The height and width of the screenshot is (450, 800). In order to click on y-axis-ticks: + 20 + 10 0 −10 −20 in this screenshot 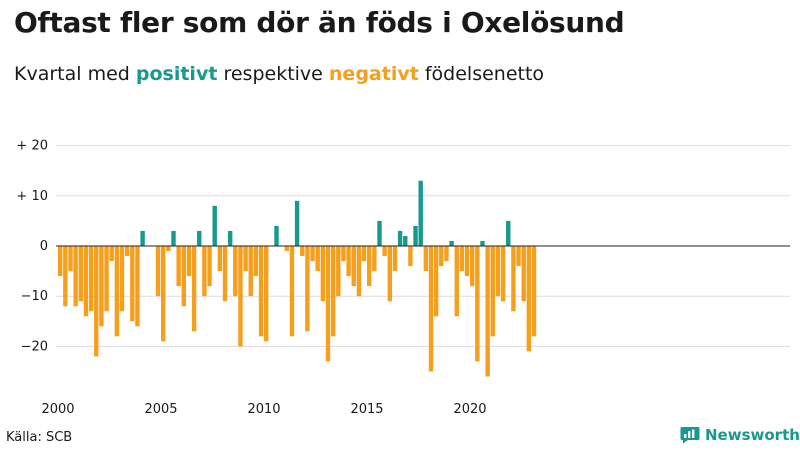, I will do `click(32, 247)`.